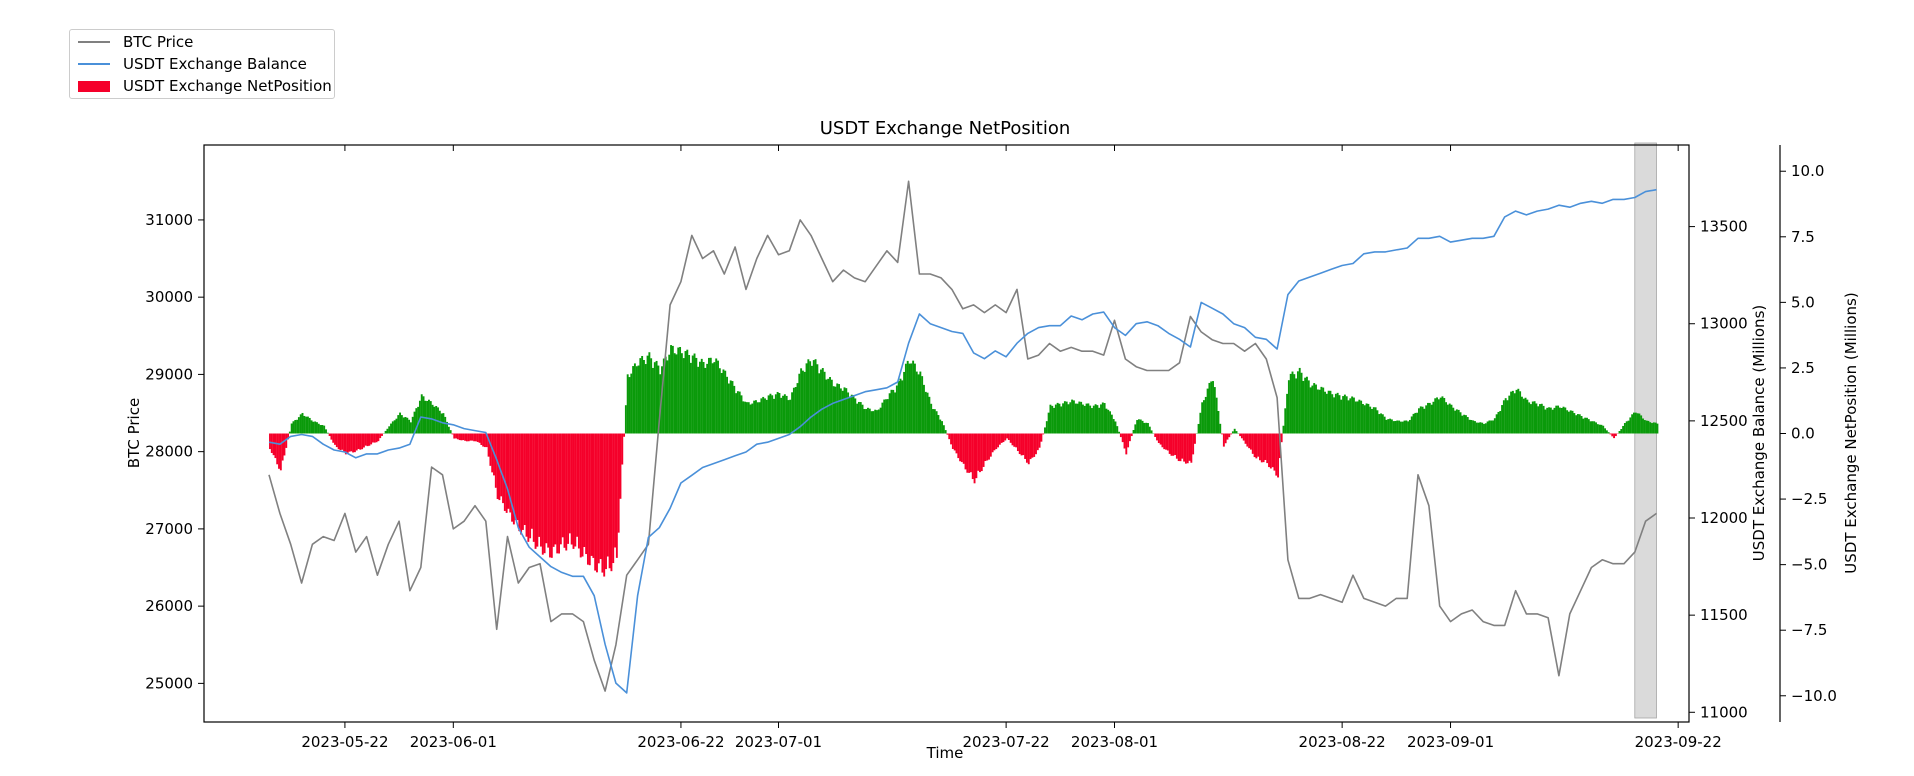 The image size is (1914, 776). I want to click on x-tick-label: 2023-09-01, so click(1450, 742).